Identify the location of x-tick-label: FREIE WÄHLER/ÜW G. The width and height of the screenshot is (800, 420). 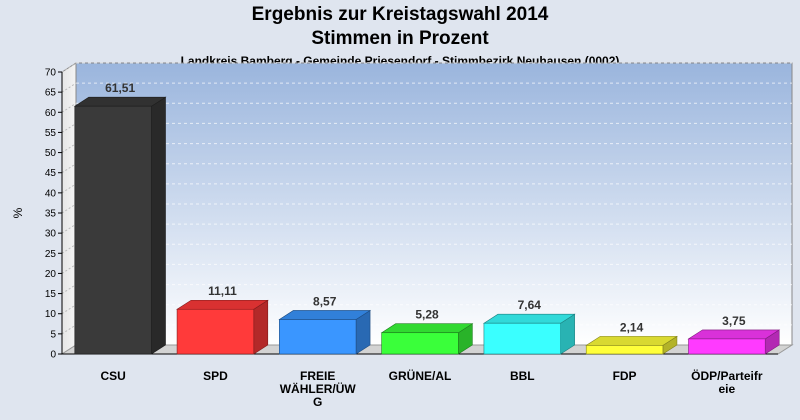
(318, 389).